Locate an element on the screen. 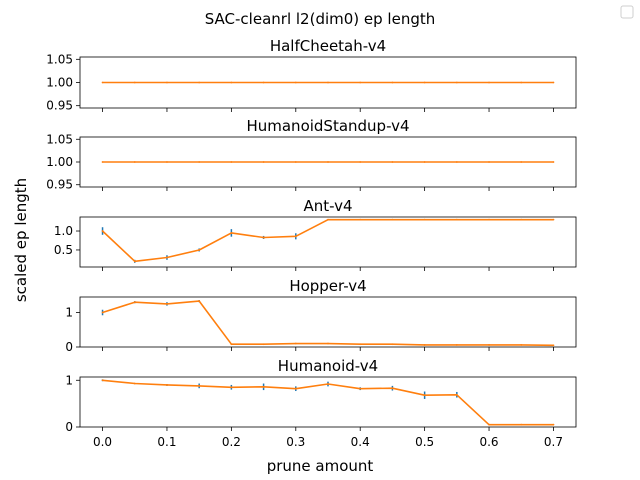  subplot-3: Ant-v4 0.5 1.0 is located at coordinates (315, 234).